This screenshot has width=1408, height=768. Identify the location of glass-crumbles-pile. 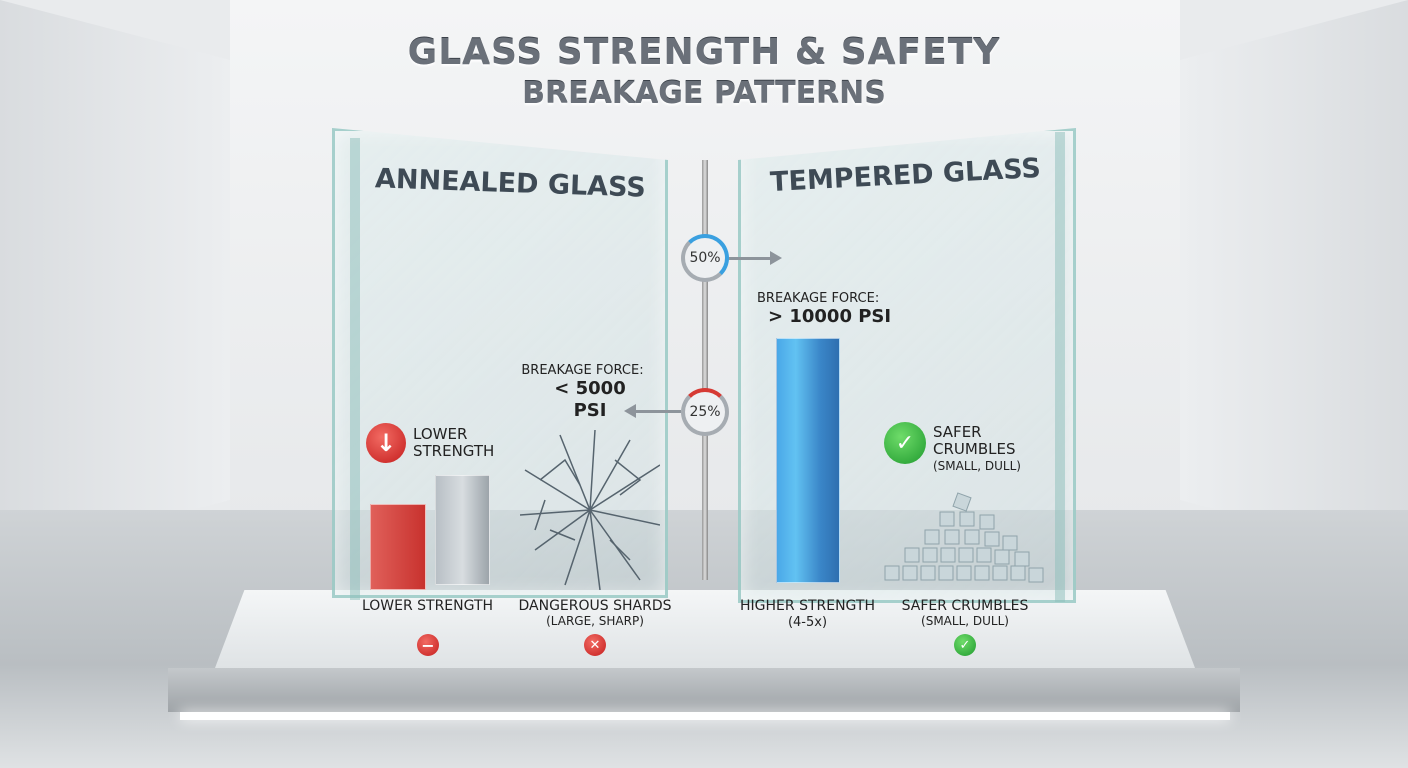
(964, 537).